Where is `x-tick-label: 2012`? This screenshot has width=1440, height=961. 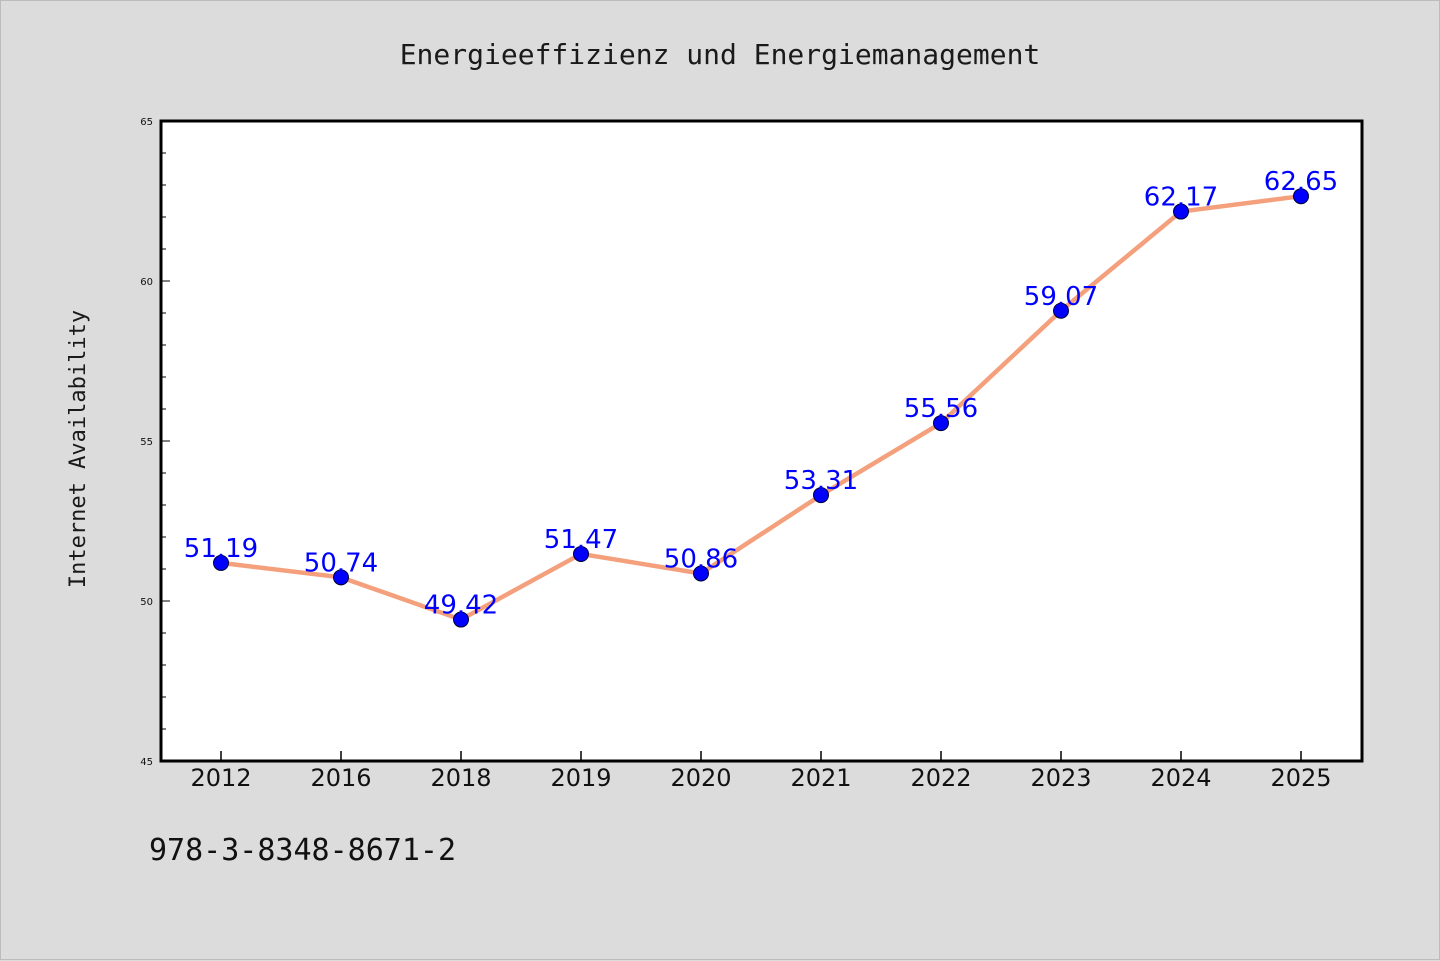
x-tick-label: 2012 is located at coordinates (220, 778).